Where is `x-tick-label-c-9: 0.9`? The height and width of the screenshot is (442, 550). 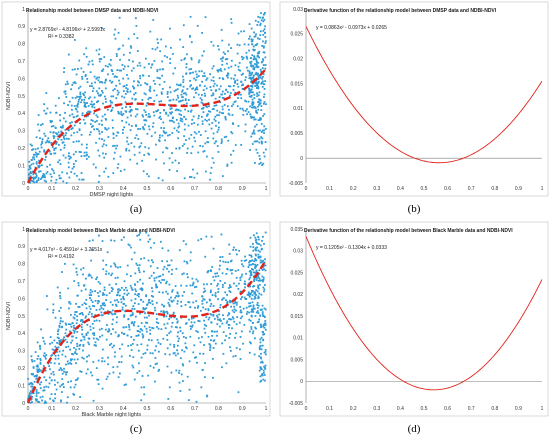
x-tick-label-c-9: 0.9 is located at coordinates (242, 409).